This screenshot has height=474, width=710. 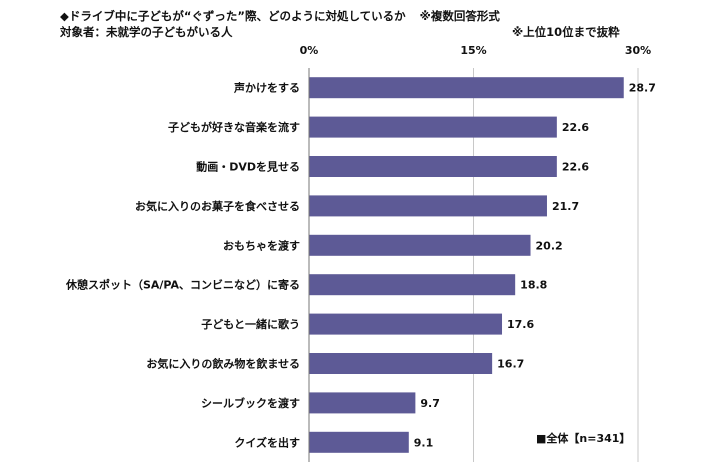 I want to click on category-label: 動画・DVDを見せる, so click(x=248, y=167).